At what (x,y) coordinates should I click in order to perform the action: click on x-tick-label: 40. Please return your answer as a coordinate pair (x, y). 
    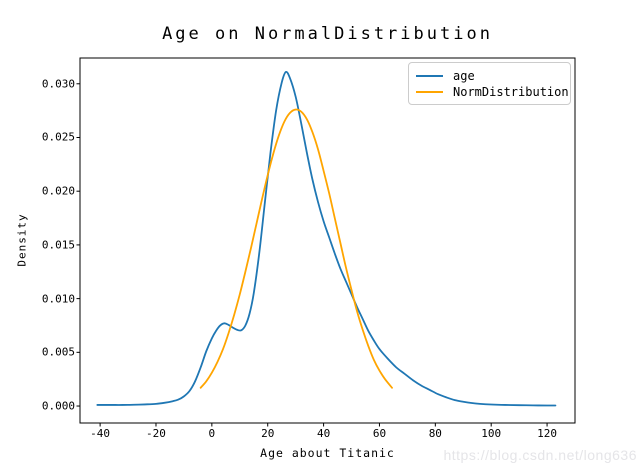
    Looking at the image, I should click on (323, 433).